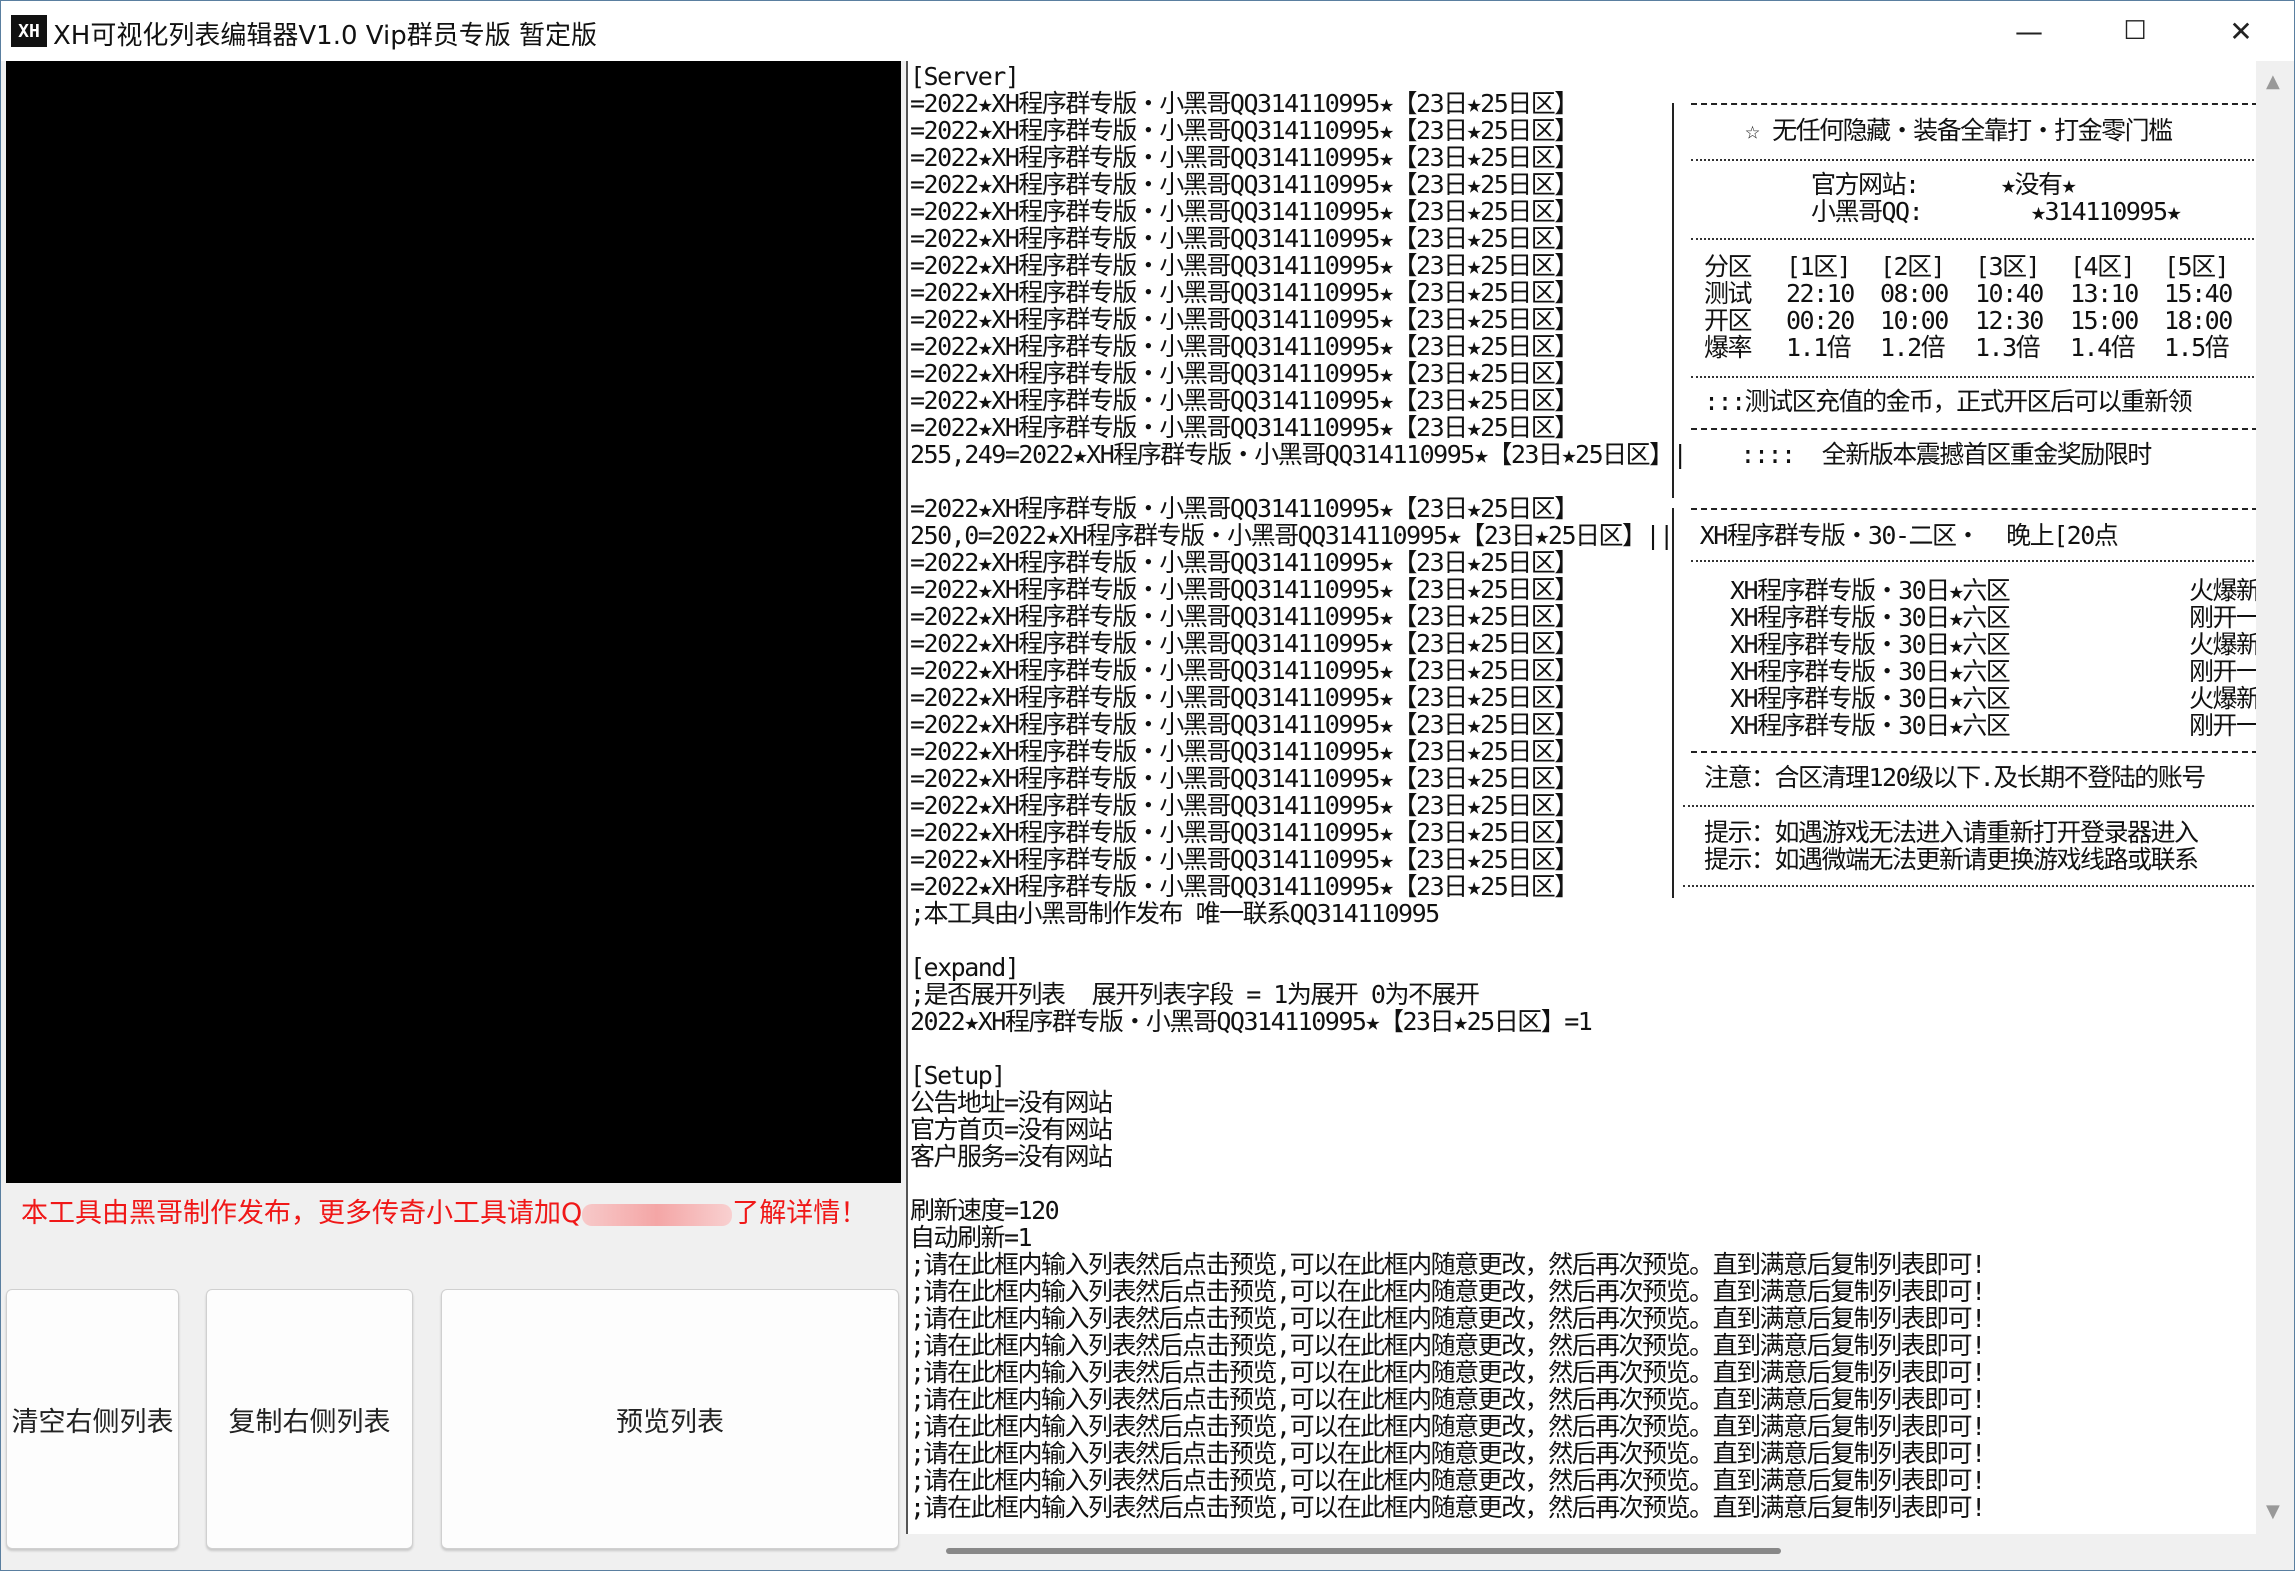 Image resolution: width=2295 pixels, height=1571 pixels. Describe the element at coordinates (1820, 320) in the screenshot. I see `schedule-cell: 00:20` at that location.